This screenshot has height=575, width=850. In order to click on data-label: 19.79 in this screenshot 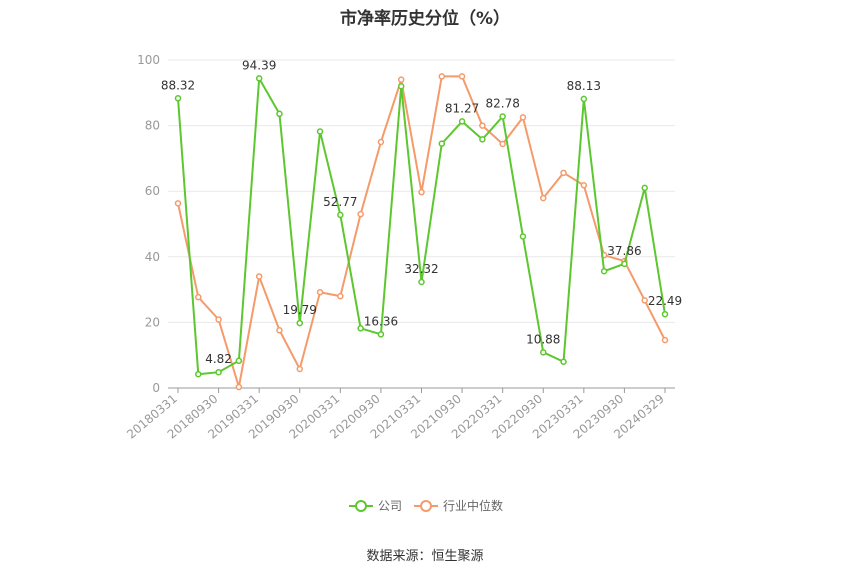, I will do `click(300, 310)`.